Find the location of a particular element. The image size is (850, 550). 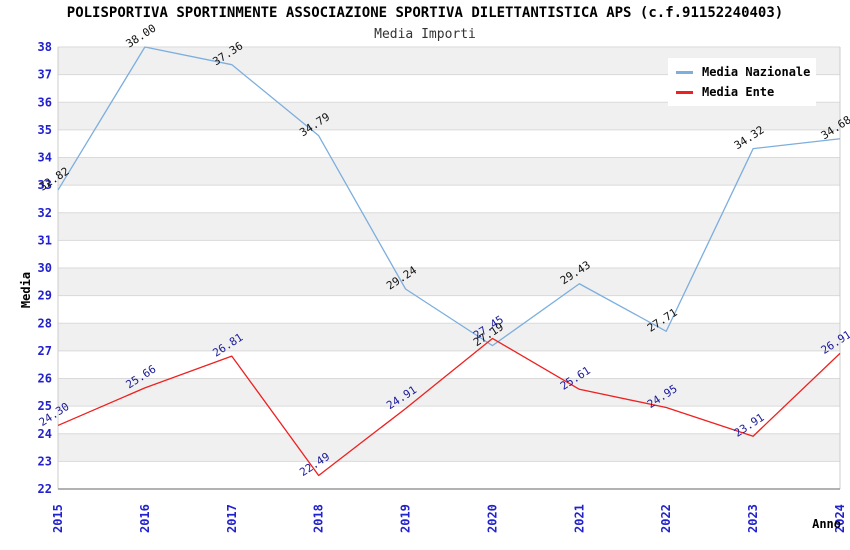

y-tick-label: 27 is located at coordinates (45, 351).